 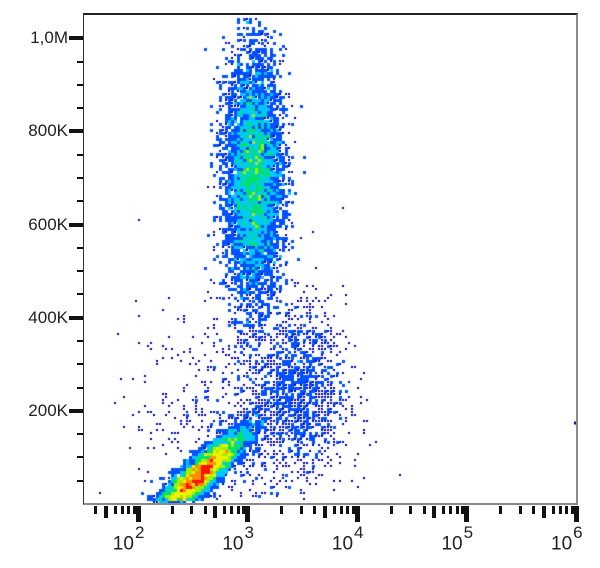 What do you see at coordinates (48, 410) in the screenshot?
I see `y-tick-label: 200K` at bounding box center [48, 410].